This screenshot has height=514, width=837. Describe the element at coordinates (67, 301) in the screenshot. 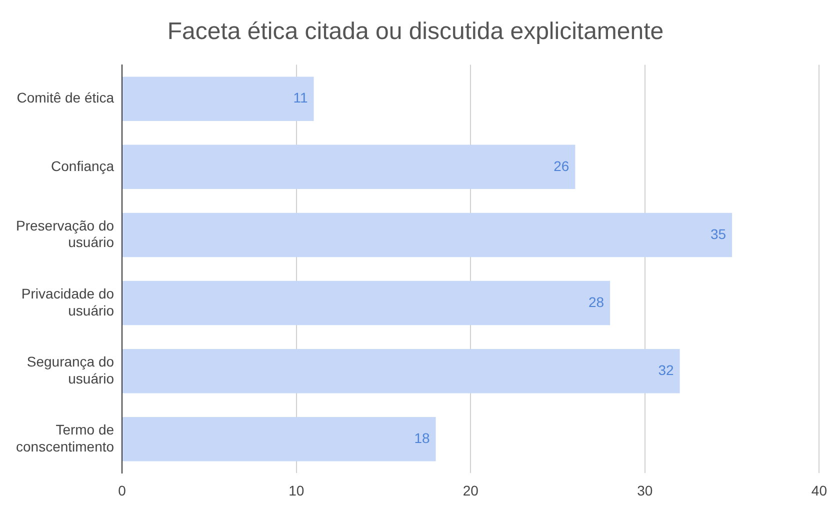

I see `y-tick-label: Privacidade do usuário` at that location.